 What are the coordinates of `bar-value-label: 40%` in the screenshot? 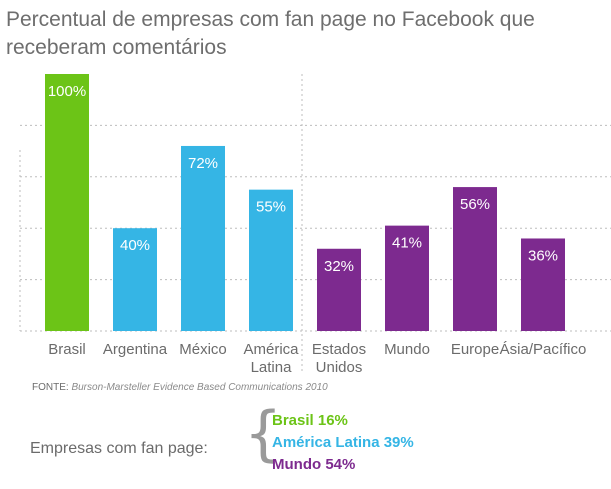 It's located at (135, 245).